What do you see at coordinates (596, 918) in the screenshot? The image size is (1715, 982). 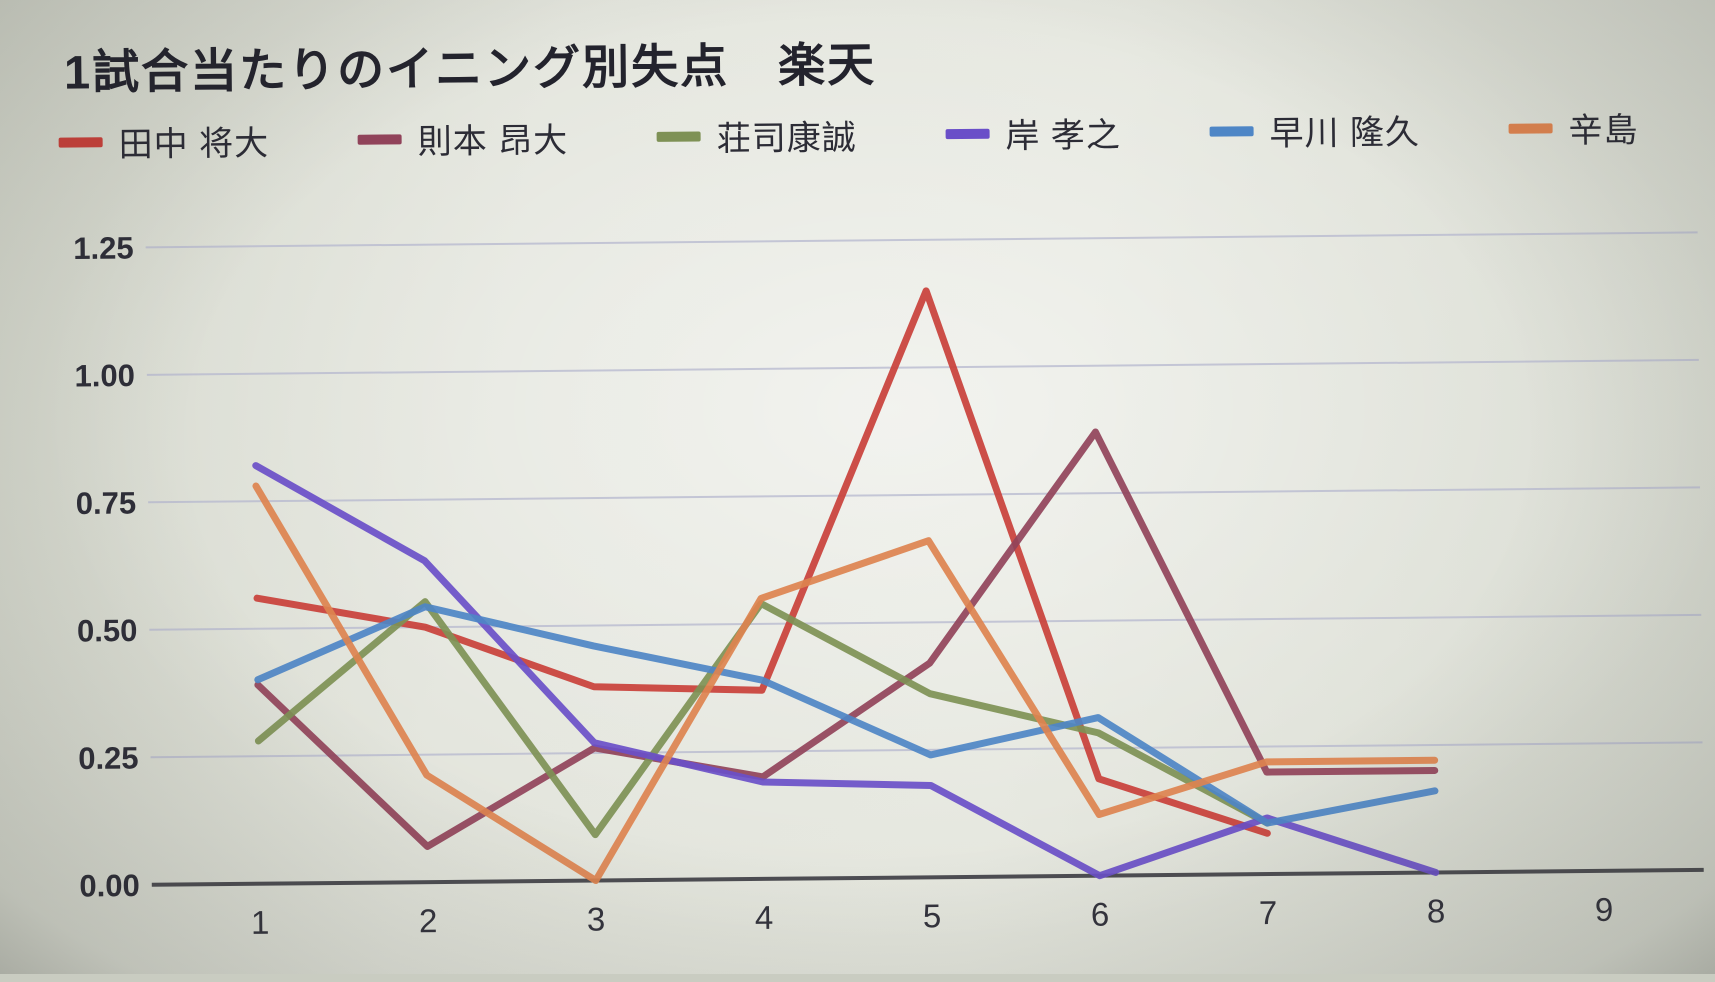 I see `x-tick-label-3: 3` at bounding box center [596, 918].